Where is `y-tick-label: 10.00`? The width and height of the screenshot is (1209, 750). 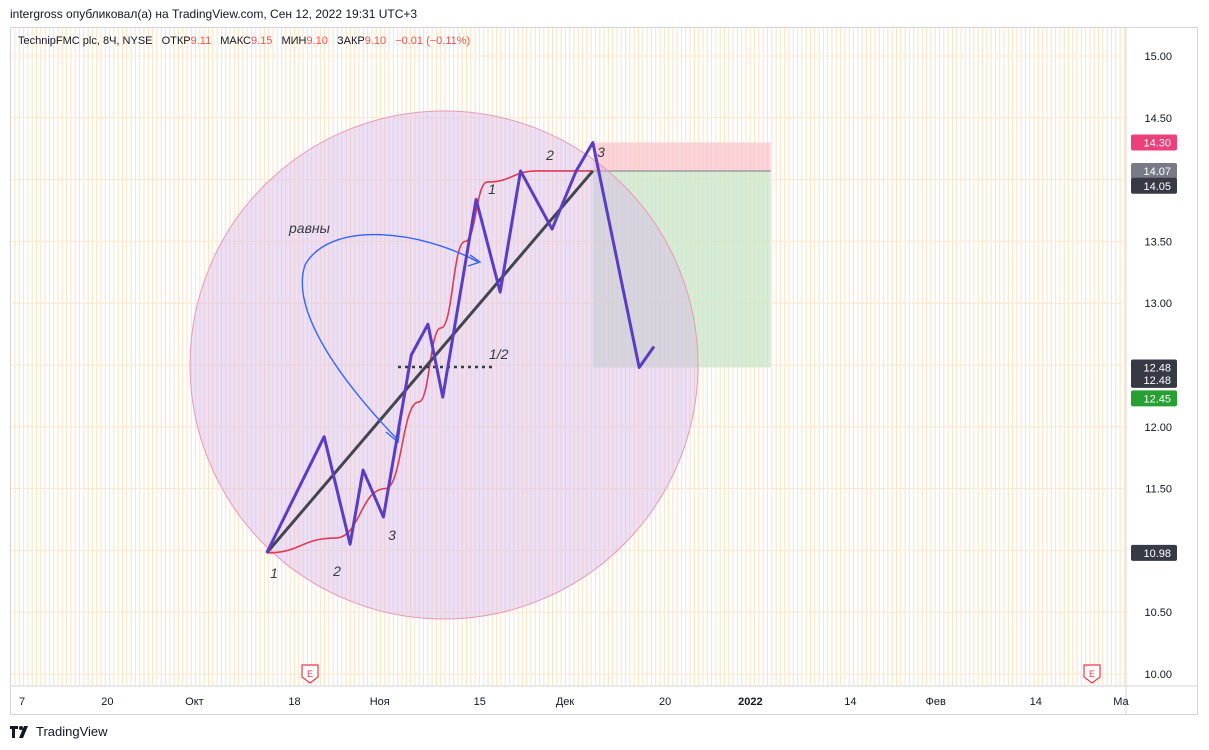 y-tick-label: 10.00 is located at coordinates (1158, 675).